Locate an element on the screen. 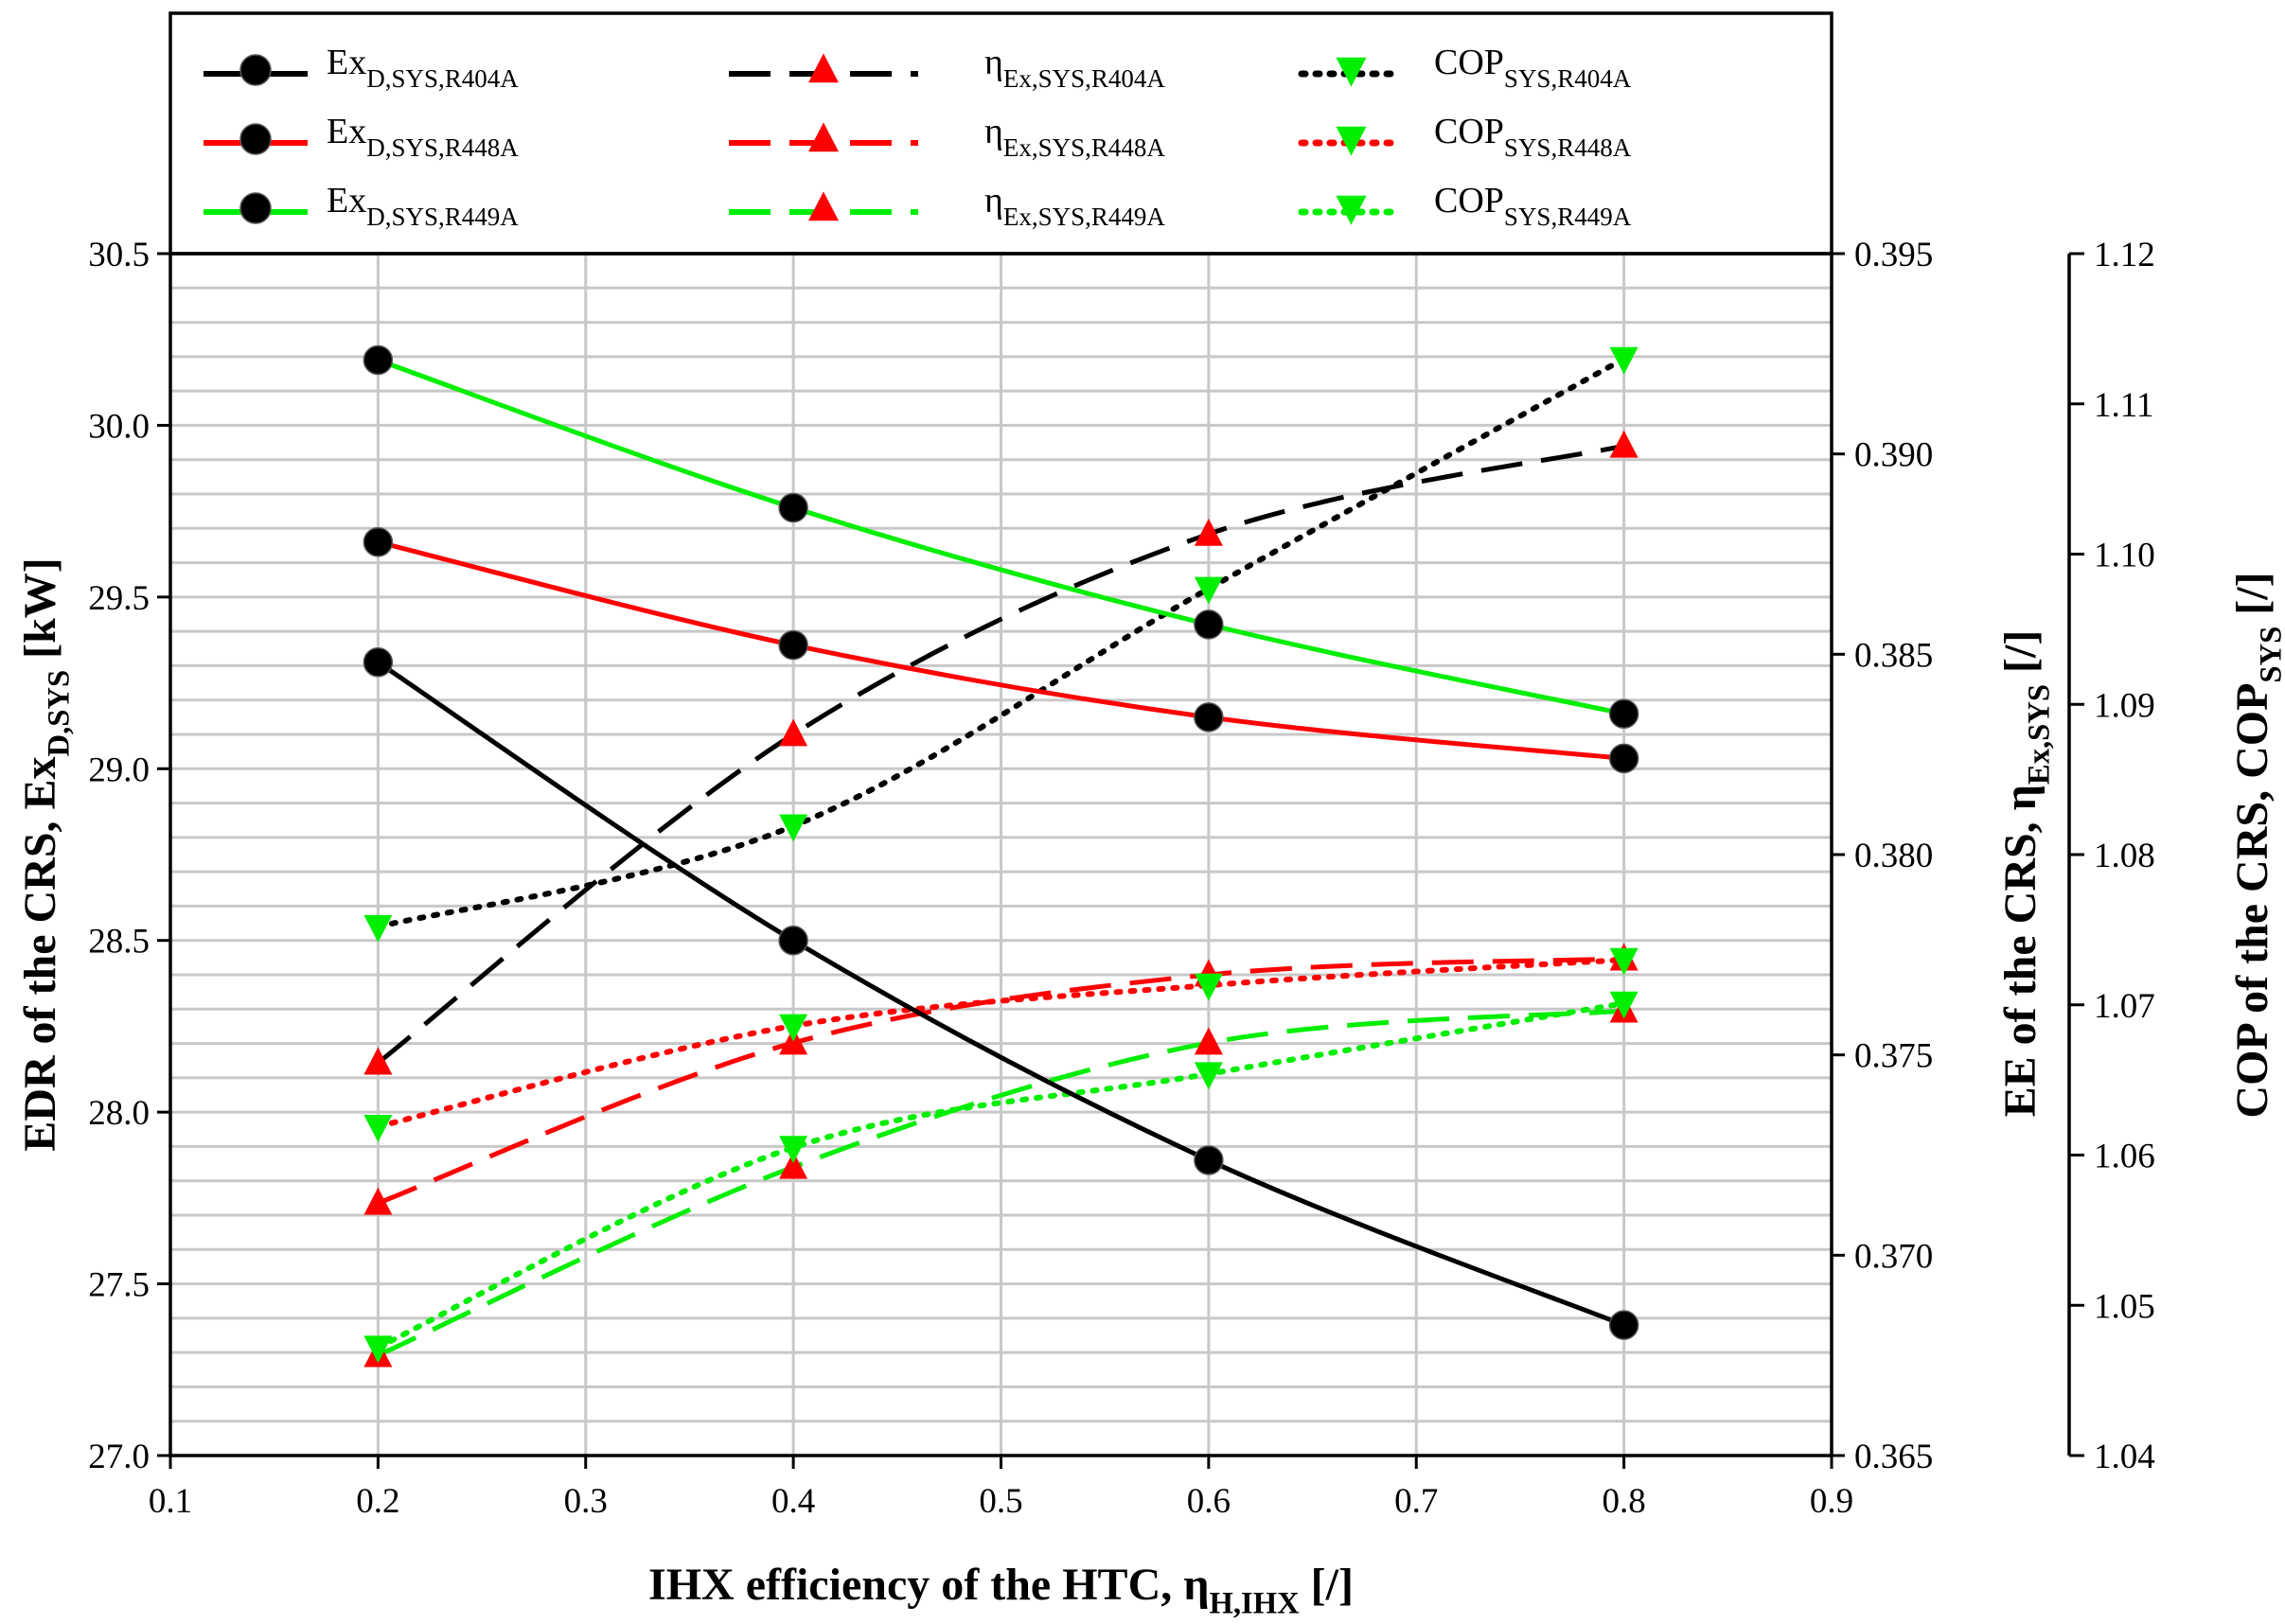 This screenshot has width=2285, height=1624. x-tick-label: 0.2 is located at coordinates (377, 1502).